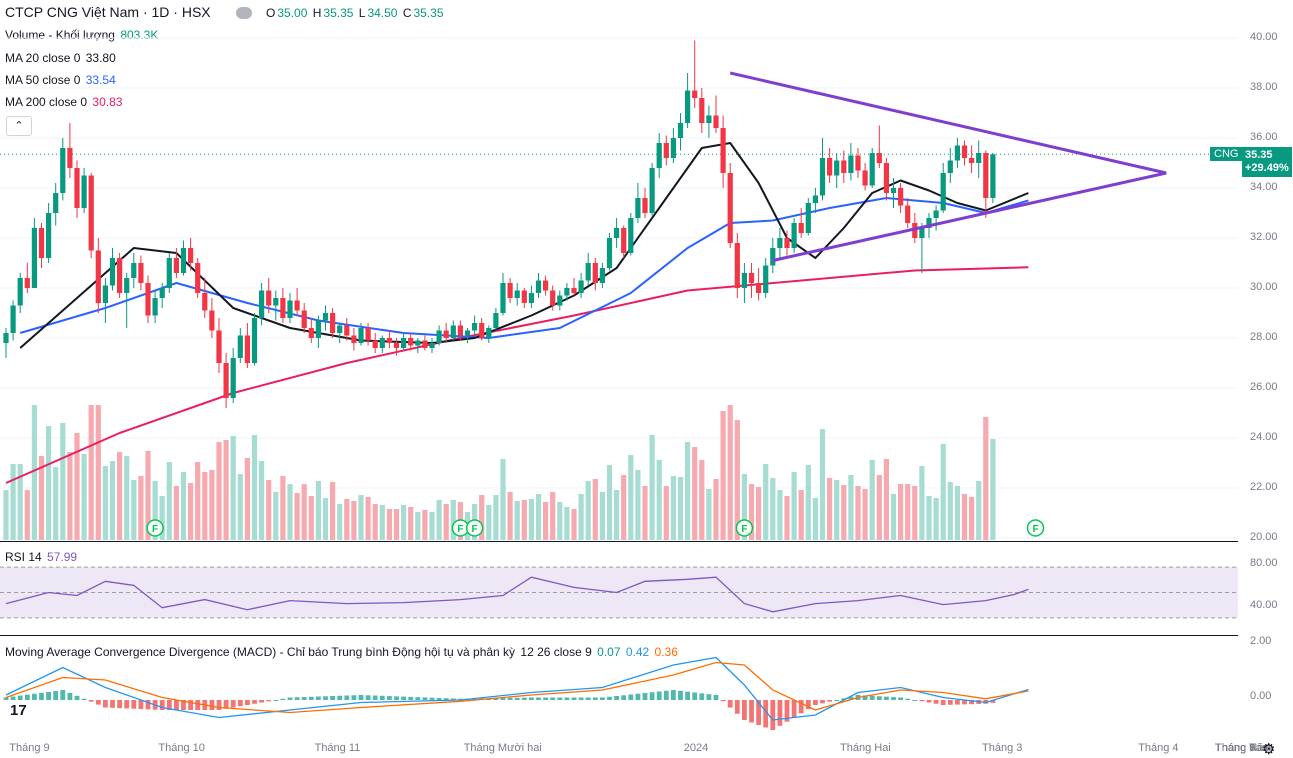 This screenshot has width=1293, height=758. What do you see at coordinates (18, 710) in the screenshot?
I see `tradingview-logo: 17` at bounding box center [18, 710].